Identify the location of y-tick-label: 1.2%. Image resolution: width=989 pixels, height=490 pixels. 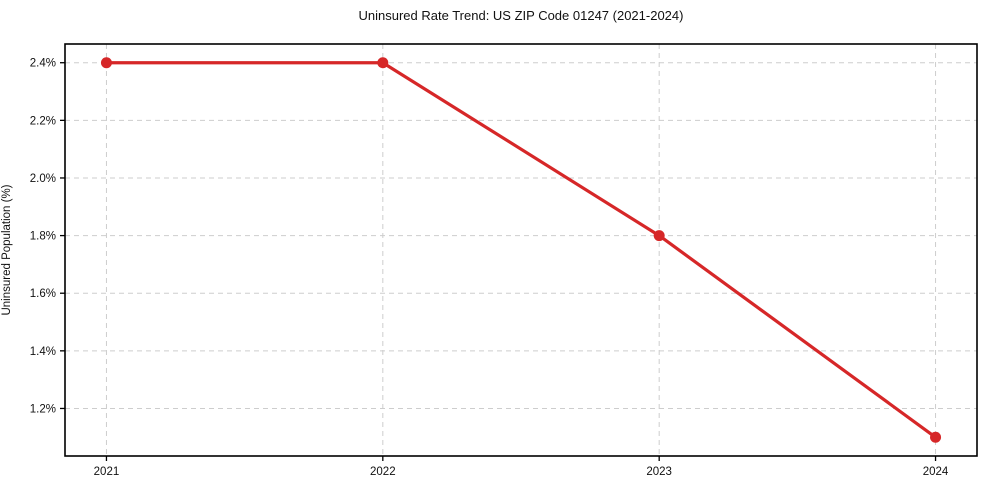
(43, 409).